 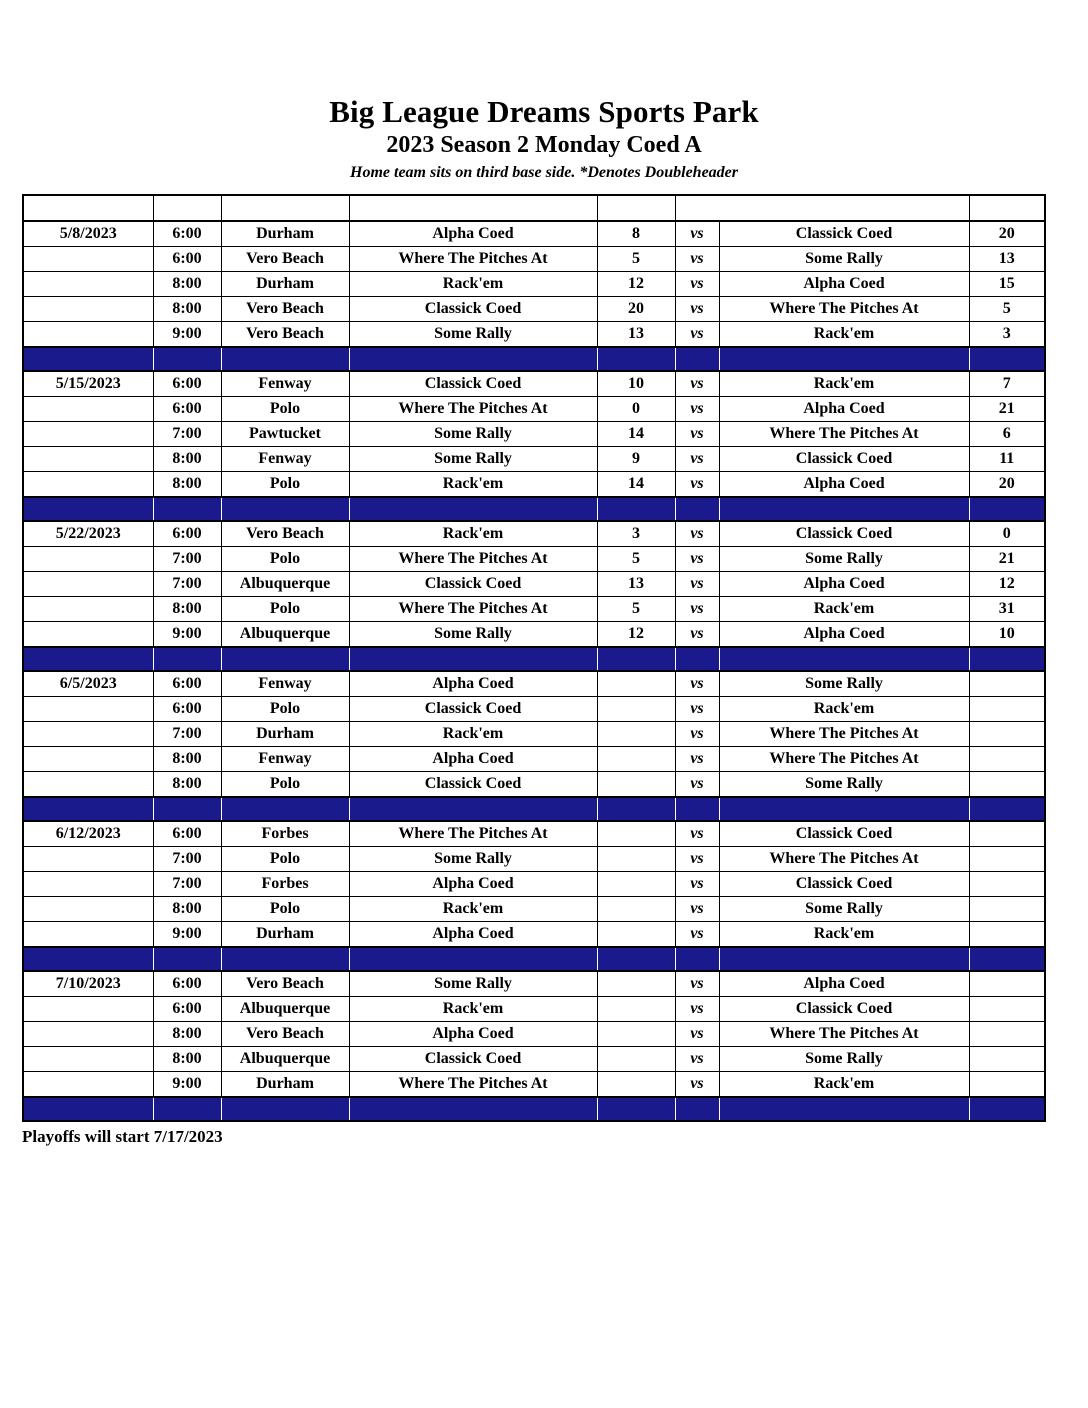 What do you see at coordinates (1007, 559) in the screenshot?
I see `cell-away-score: 21` at bounding box center [1007, 559].